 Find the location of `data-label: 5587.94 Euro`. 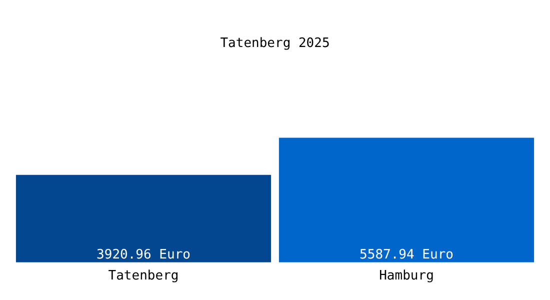

data-label: 5587.94 Euro is located at coordinates (407, 254).